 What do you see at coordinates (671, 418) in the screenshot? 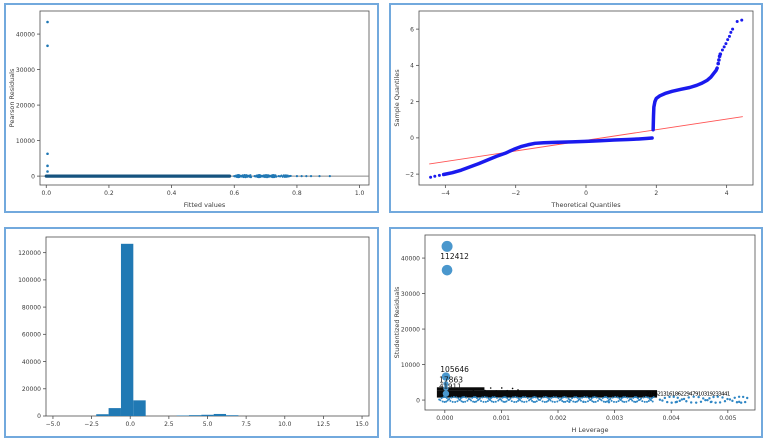
I see `svg-text: 0.004` at bounding box center [671, 418].